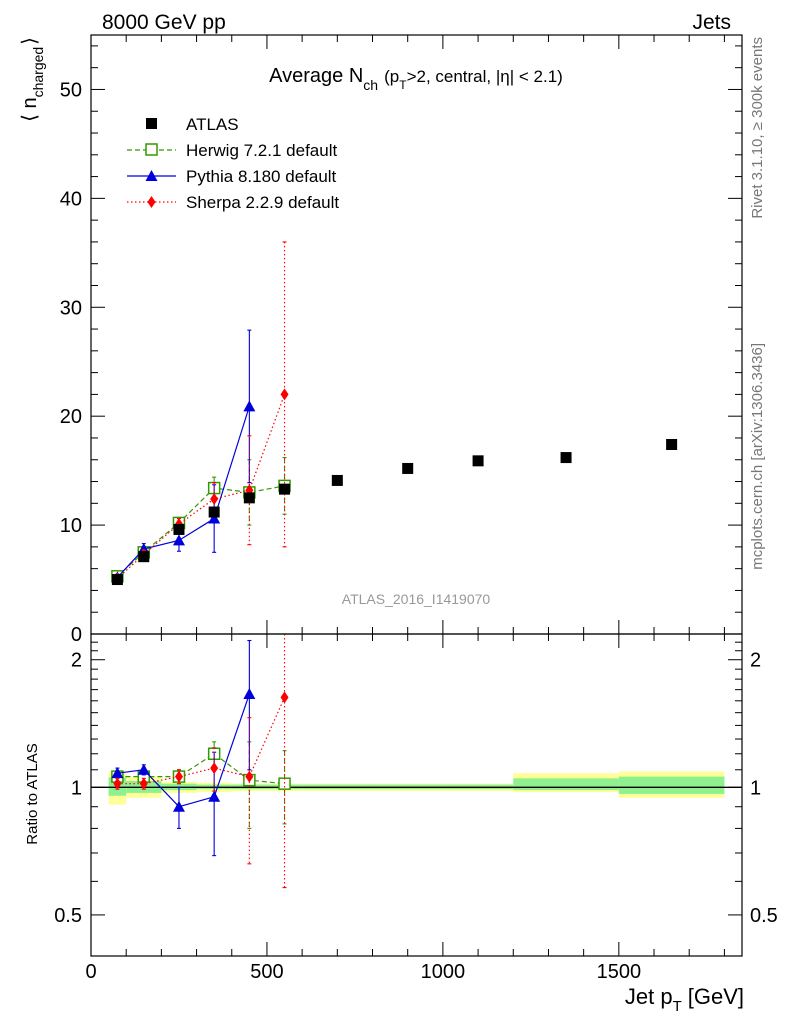 This screenshot has height=1024, width=786. I want to click on main-y-tick-label: 40, so click(71, 199).